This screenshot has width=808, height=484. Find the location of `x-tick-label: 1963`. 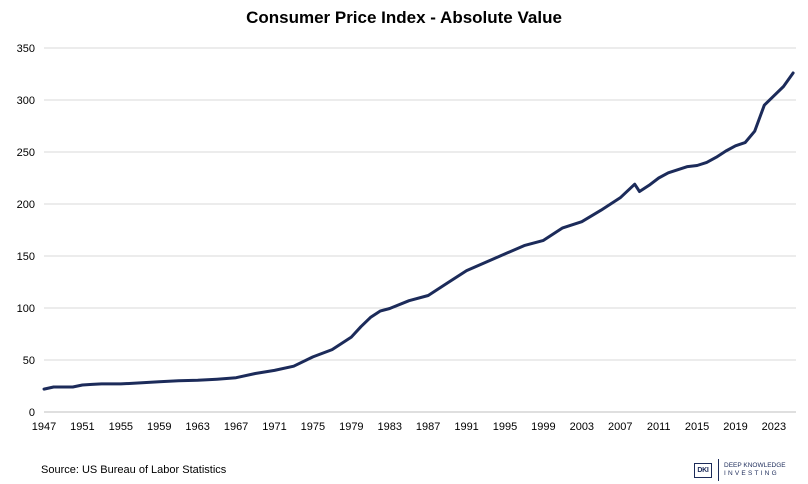

x-tick-label: 1963 is located at coordinates (197, 427).